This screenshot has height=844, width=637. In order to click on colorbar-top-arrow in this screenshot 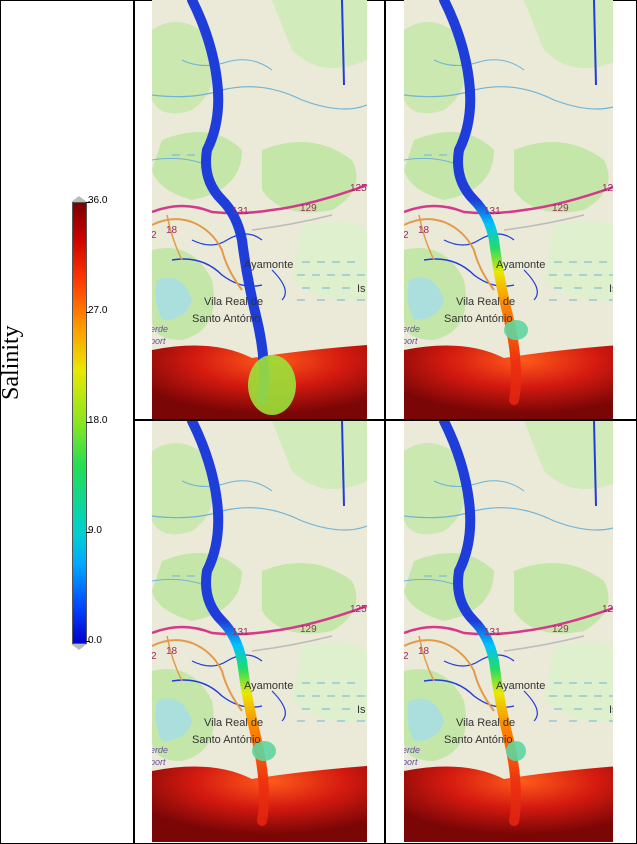, I will do `click(79, 199)`.